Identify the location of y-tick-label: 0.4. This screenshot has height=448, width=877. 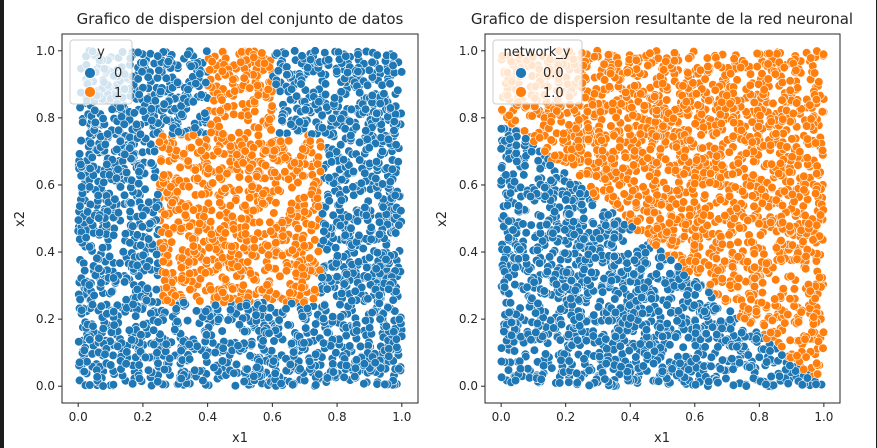
(45, 252).